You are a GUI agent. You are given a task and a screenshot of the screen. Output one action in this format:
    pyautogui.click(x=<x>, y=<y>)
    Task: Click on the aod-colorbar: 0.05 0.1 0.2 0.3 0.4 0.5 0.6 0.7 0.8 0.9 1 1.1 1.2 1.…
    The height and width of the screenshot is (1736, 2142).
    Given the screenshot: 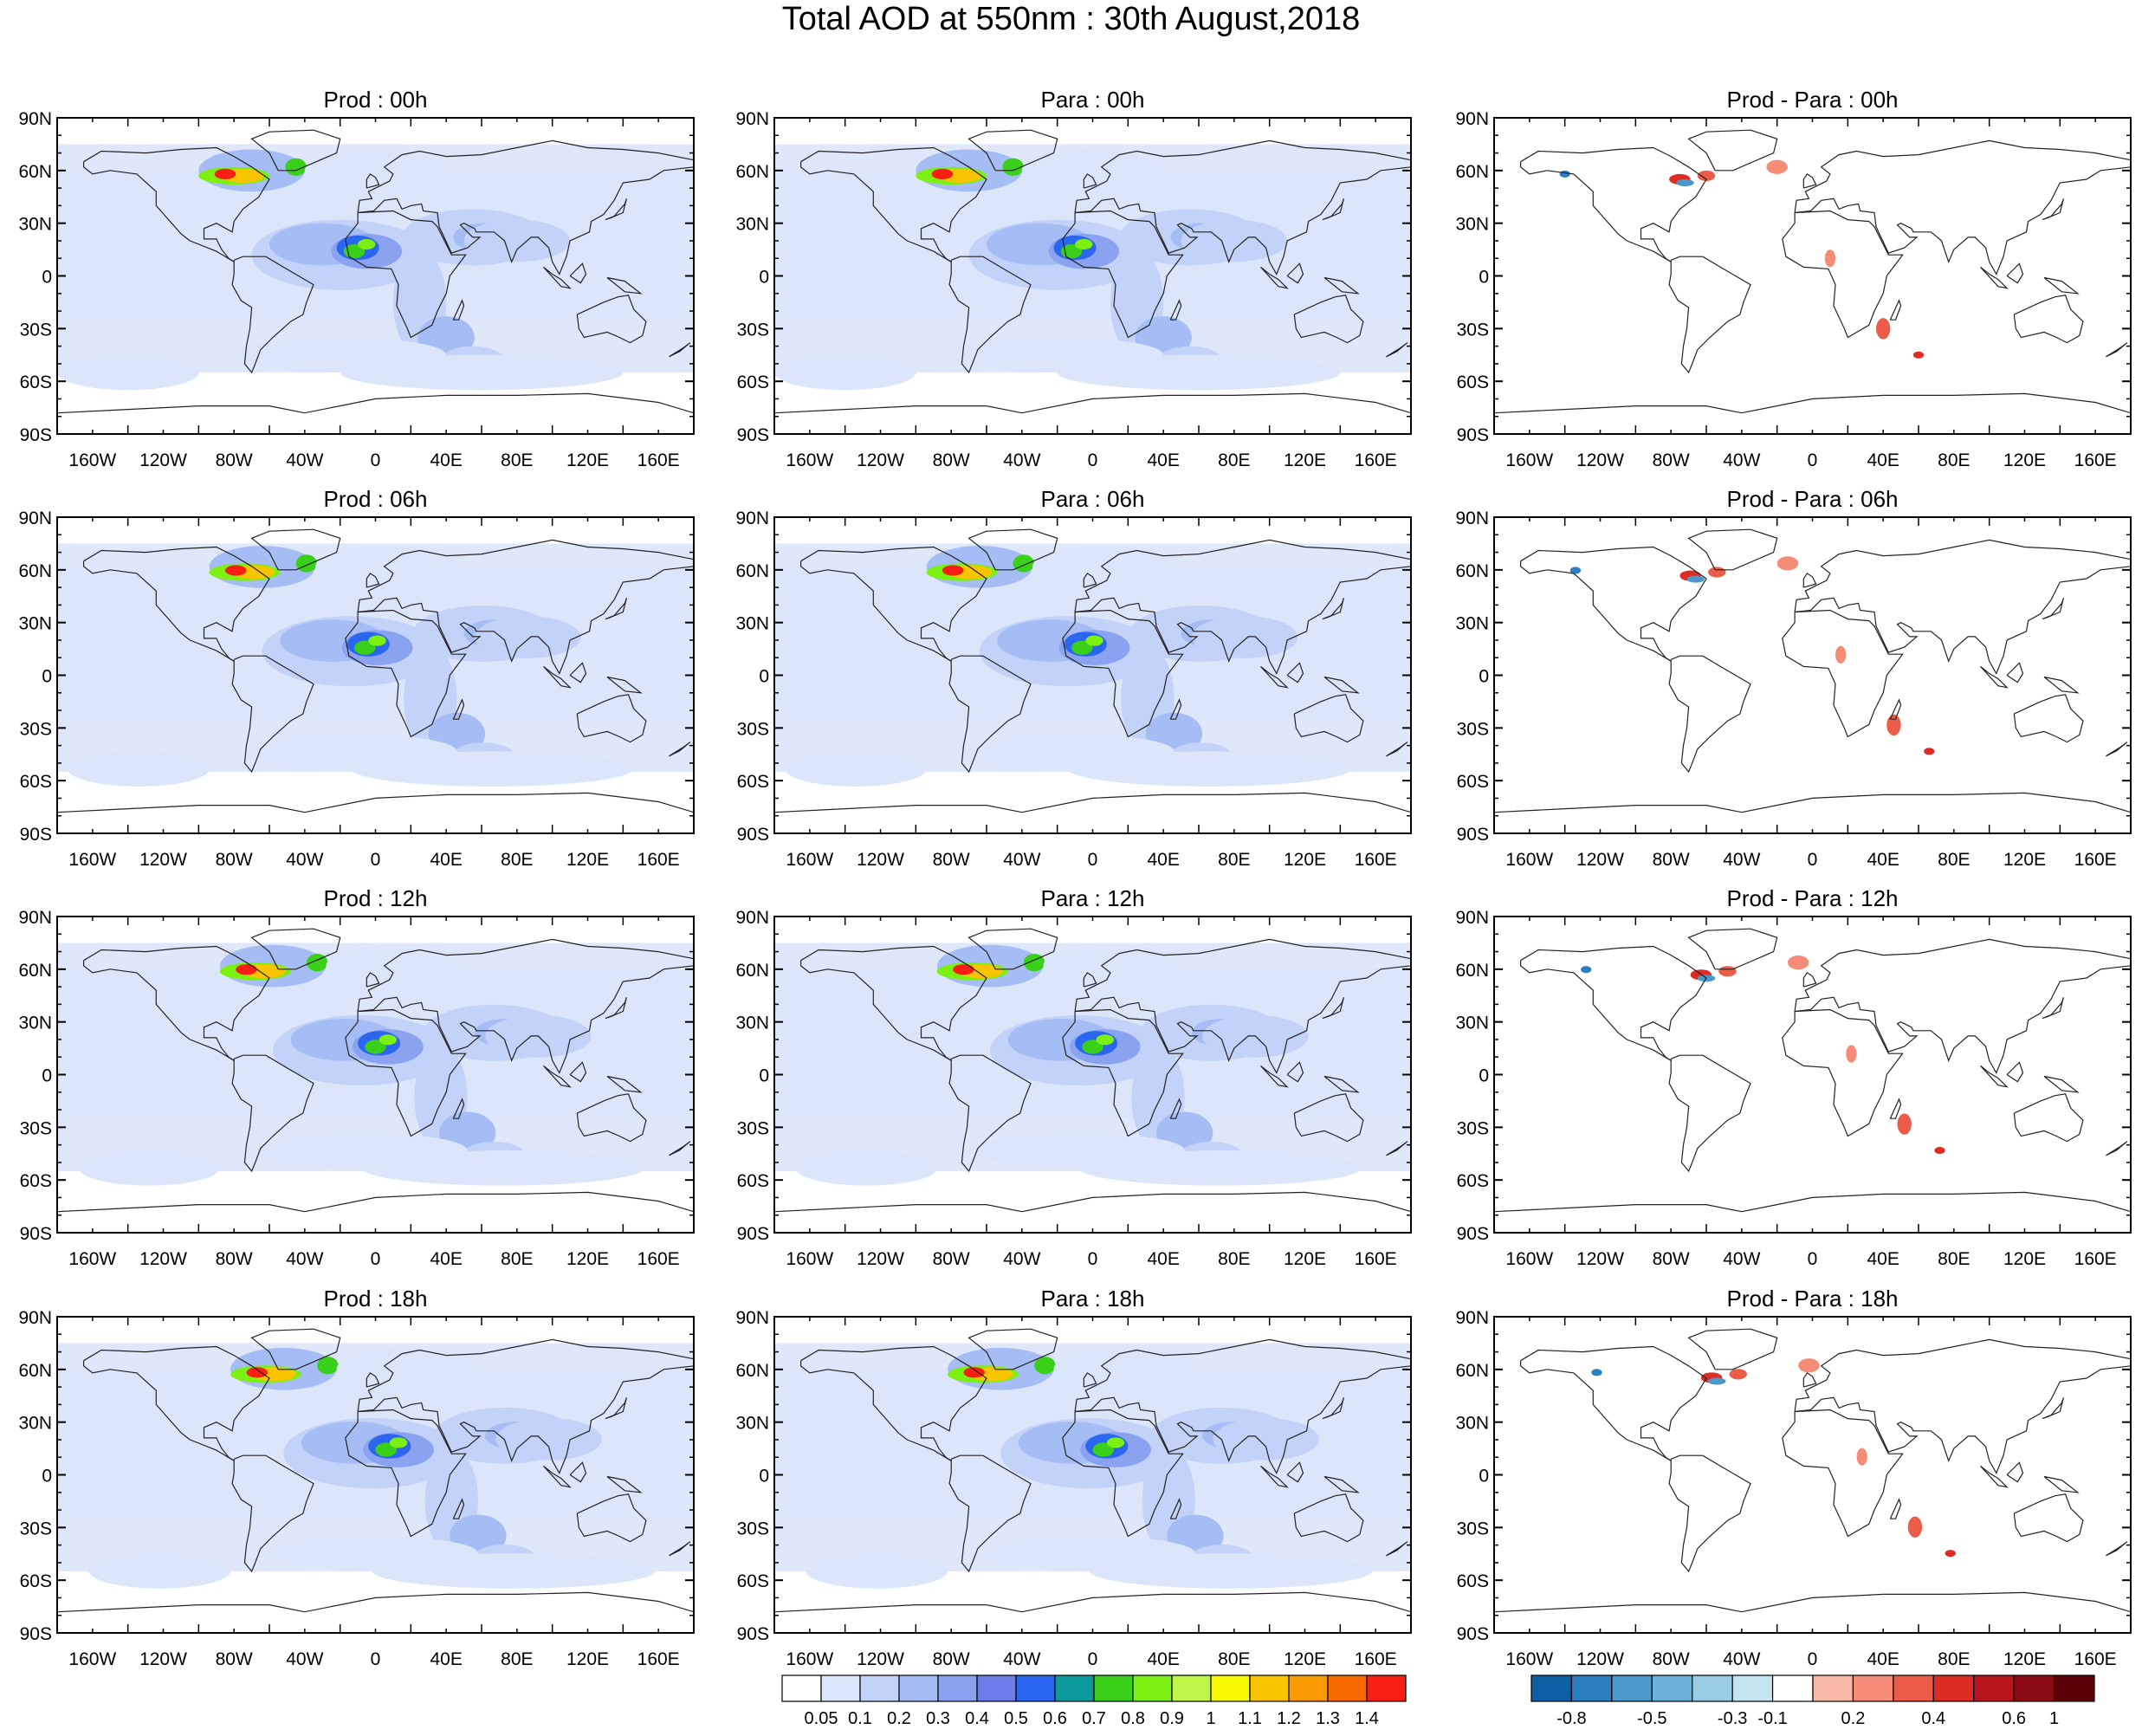 What is the action you would take?
    pyautogui.click(x=1094, y=1701)
    